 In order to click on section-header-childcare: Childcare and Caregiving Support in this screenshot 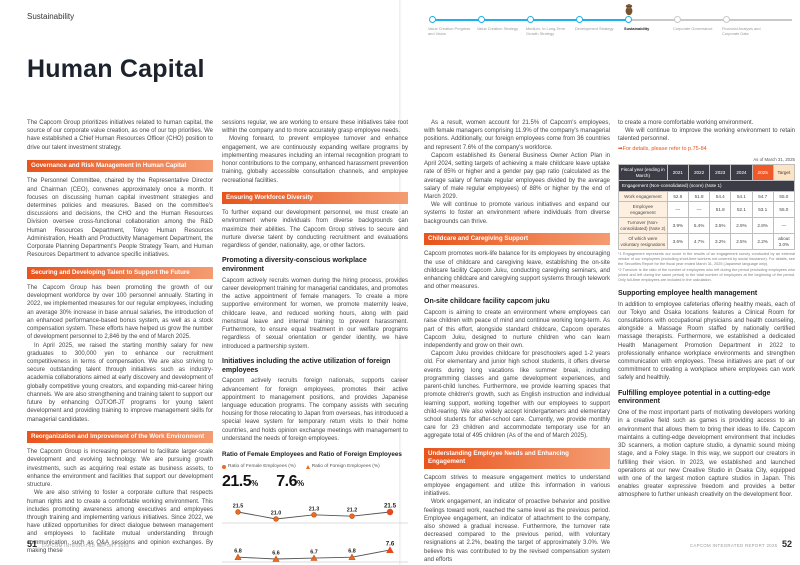, I will do `click(517, 239)`.